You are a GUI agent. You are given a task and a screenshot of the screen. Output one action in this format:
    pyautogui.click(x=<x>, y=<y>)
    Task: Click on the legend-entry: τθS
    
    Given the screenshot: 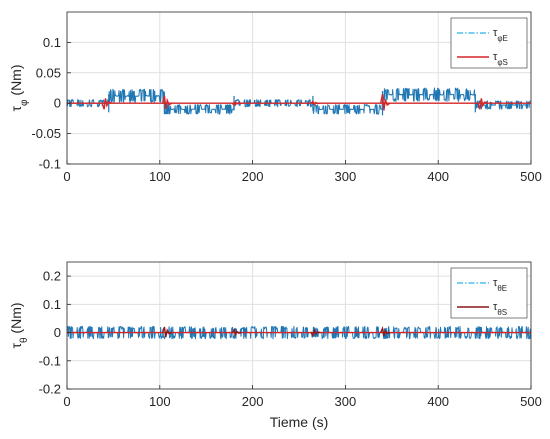 What is the action you would take?
    pyautogui.click(x=500, y=309)
    